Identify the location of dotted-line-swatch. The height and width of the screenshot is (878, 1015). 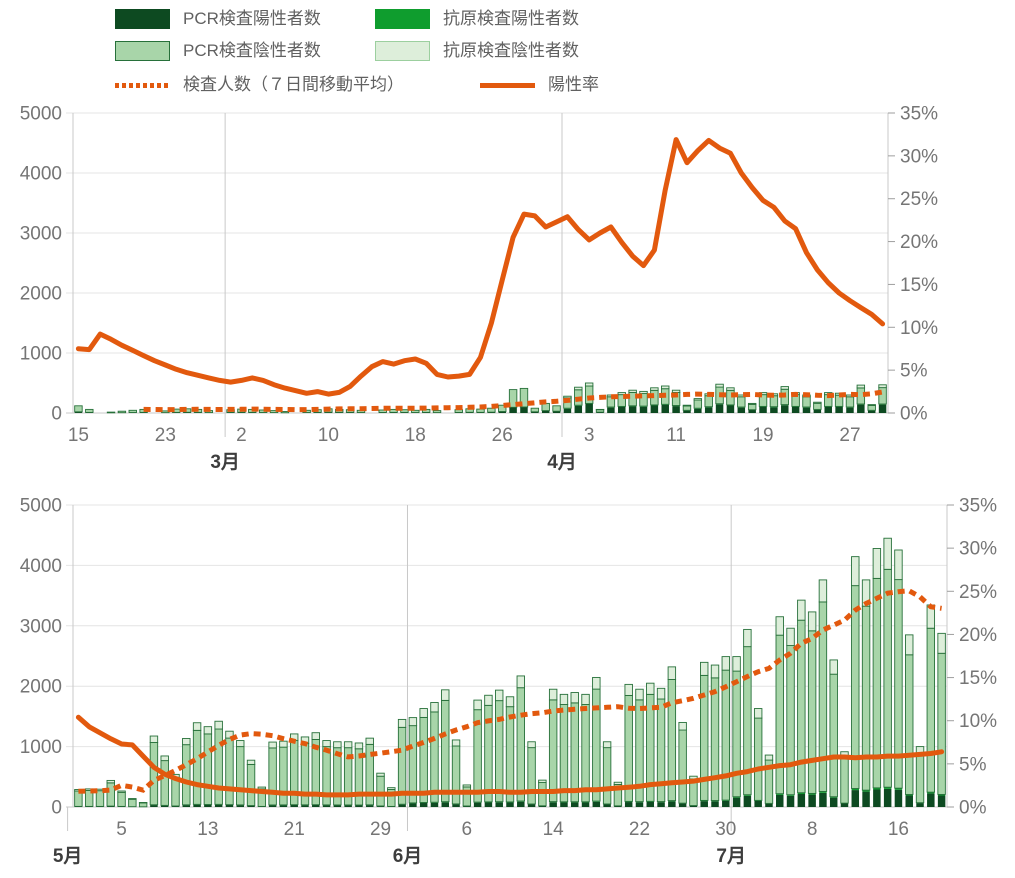
(142, 85).